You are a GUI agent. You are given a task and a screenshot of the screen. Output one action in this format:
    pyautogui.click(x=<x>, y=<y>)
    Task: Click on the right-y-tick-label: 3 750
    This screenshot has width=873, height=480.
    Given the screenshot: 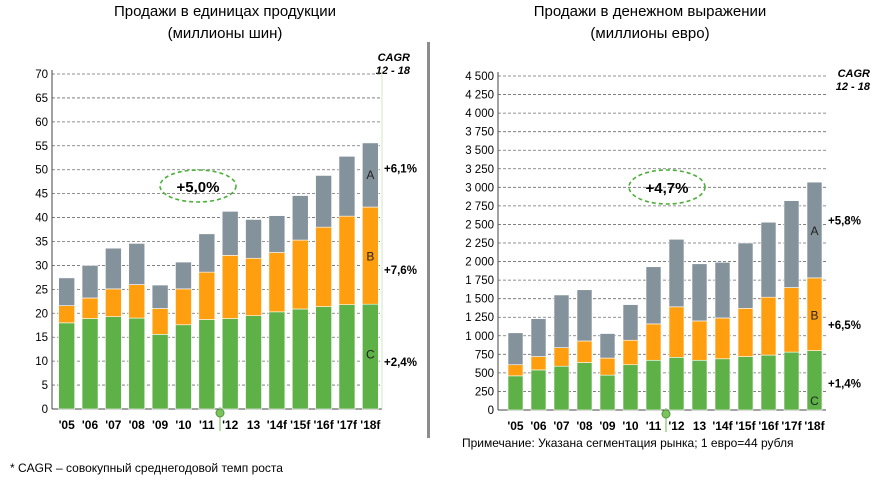 What is the action you would take?
    pyautogui.click(x=479, y=133)
    